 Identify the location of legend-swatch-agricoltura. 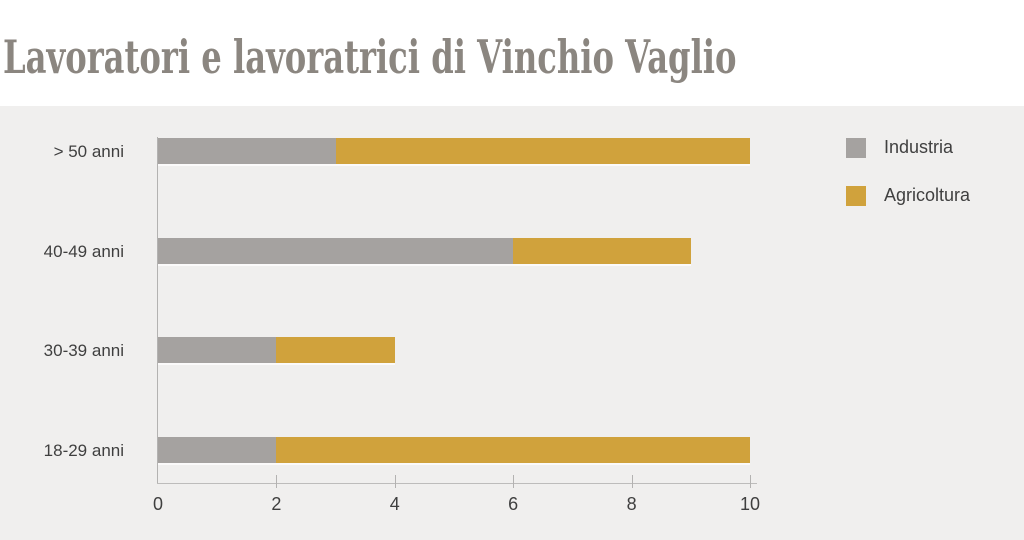
(856, 195).